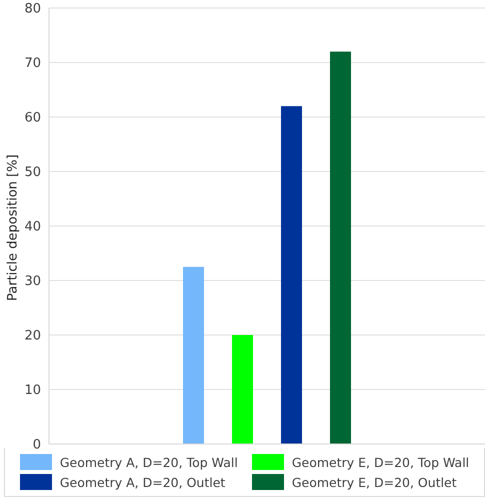  Describe the element at coordinates (32, 172) in the screenshot. I see `y-tick-label: 50` at that location.